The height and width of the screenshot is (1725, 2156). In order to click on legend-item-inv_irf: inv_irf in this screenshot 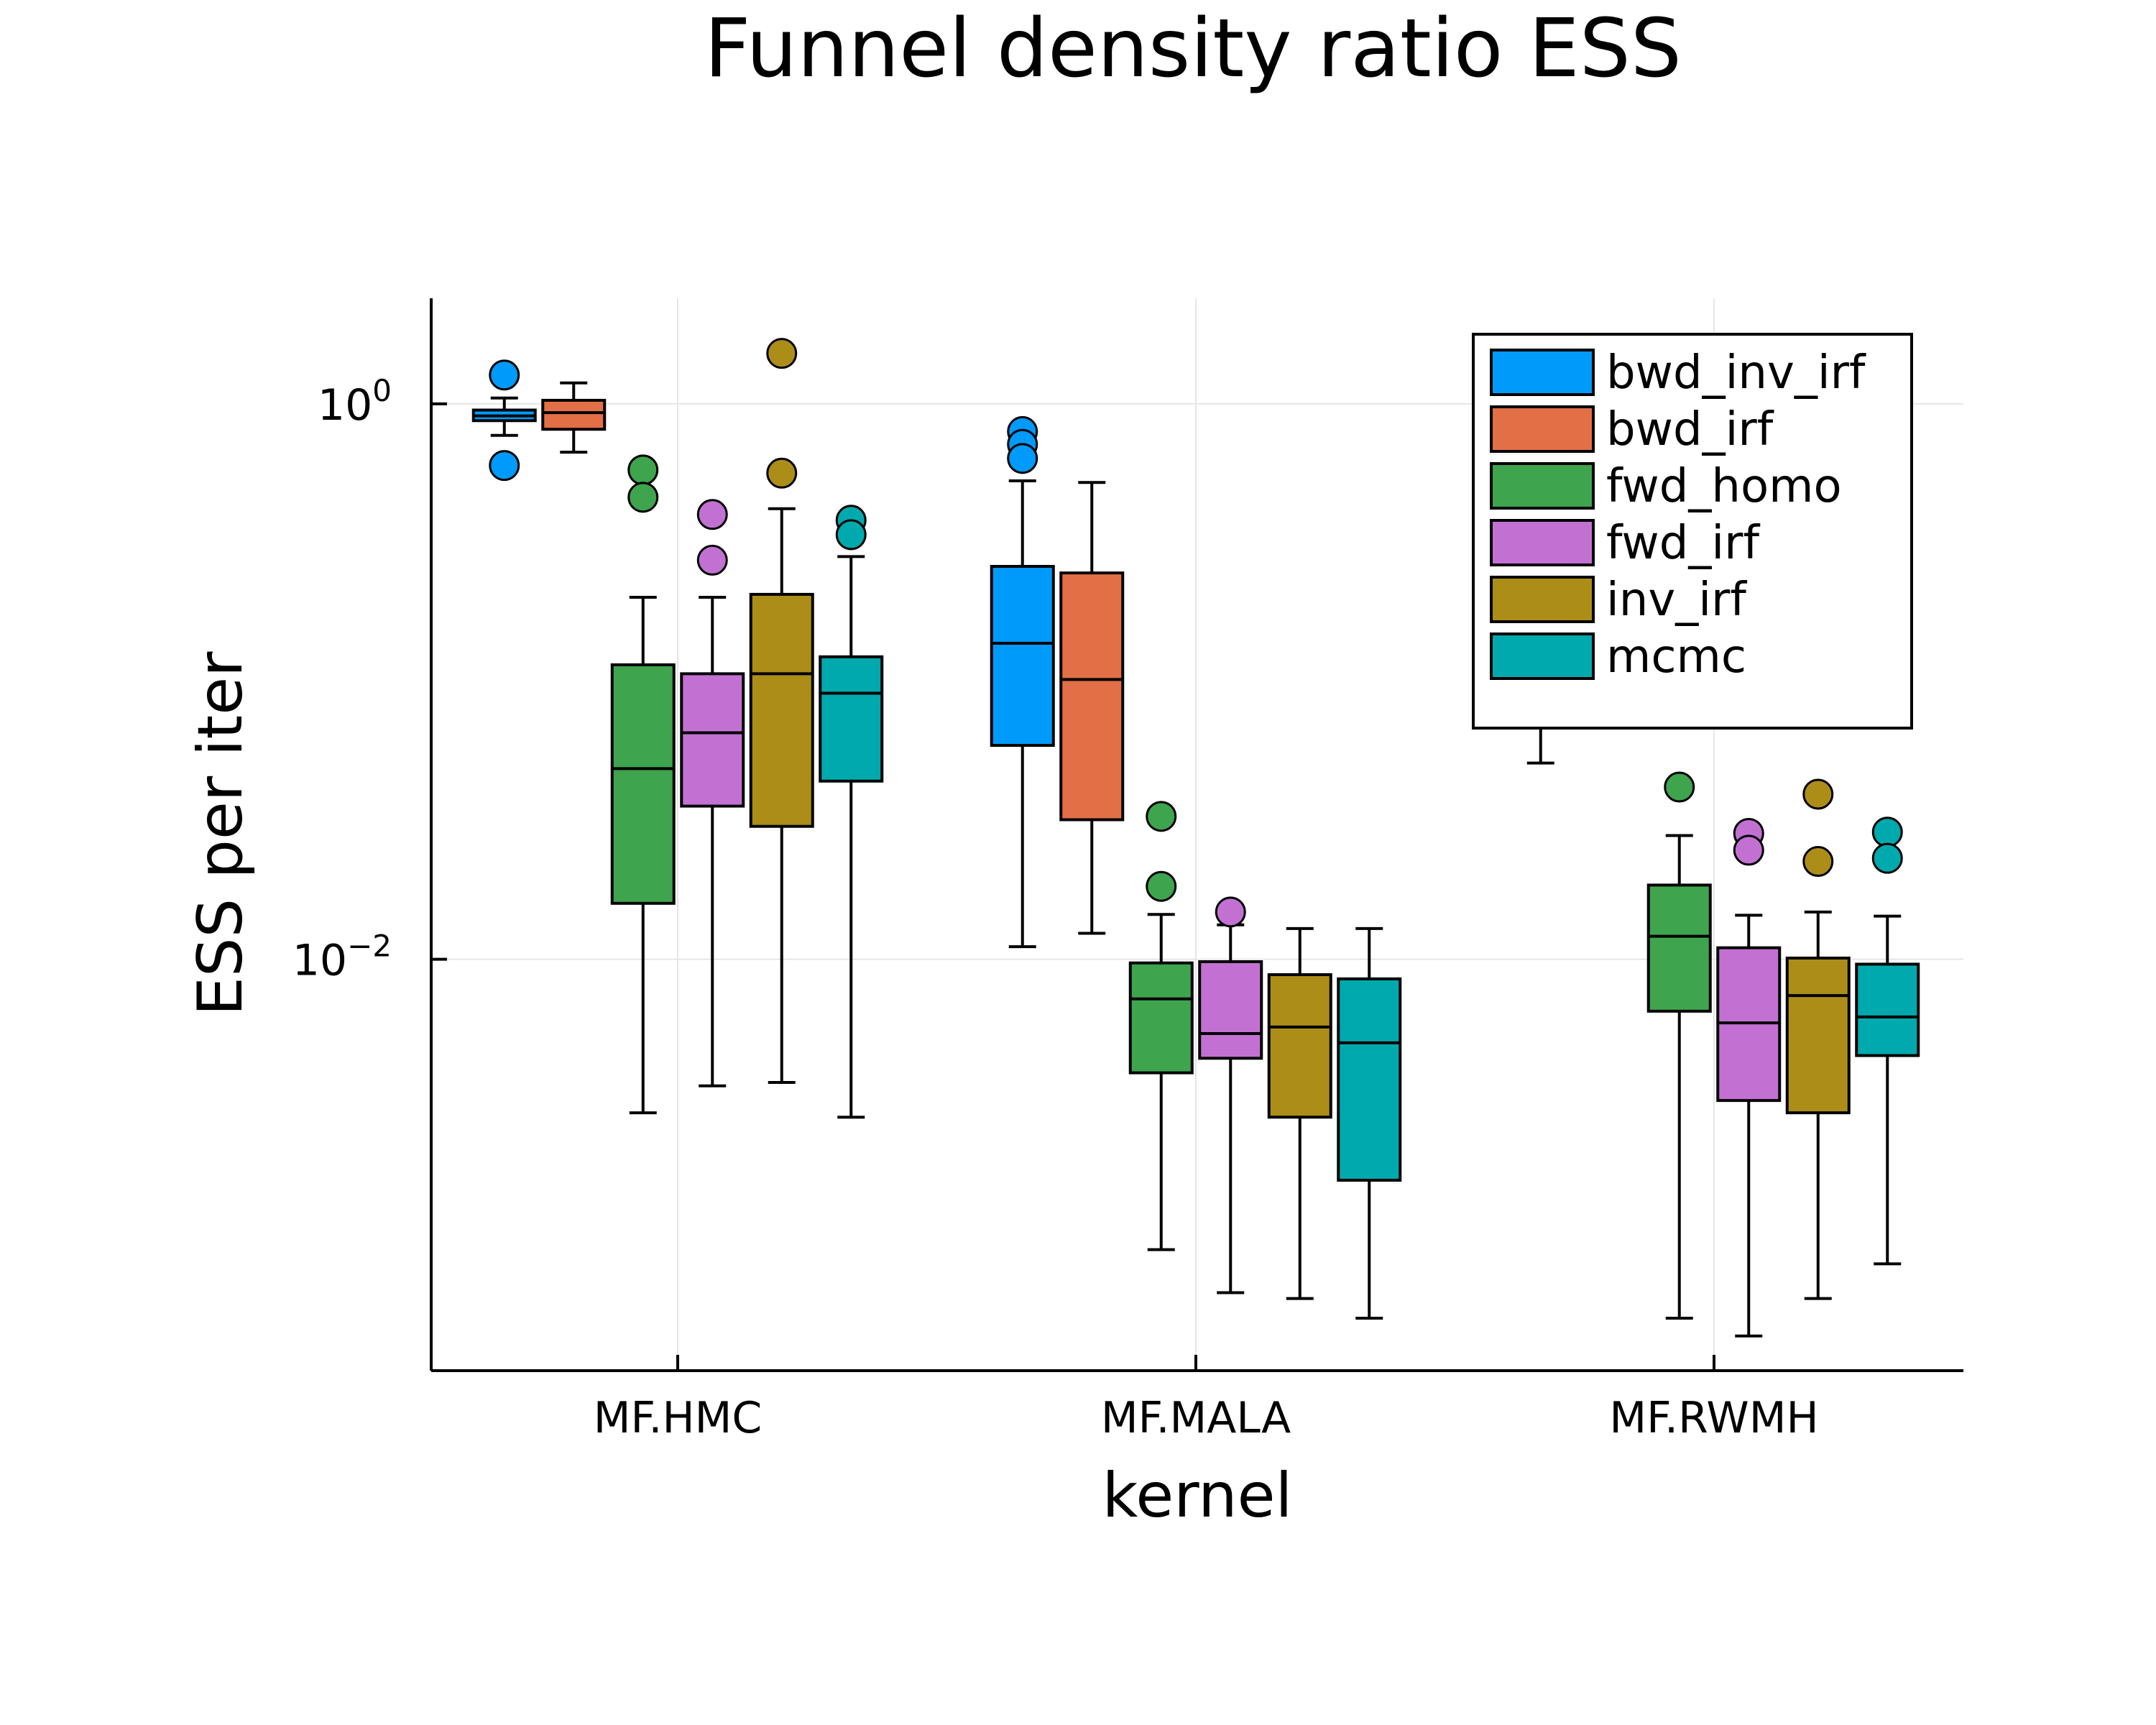, I will do `click(1618, 600)`.